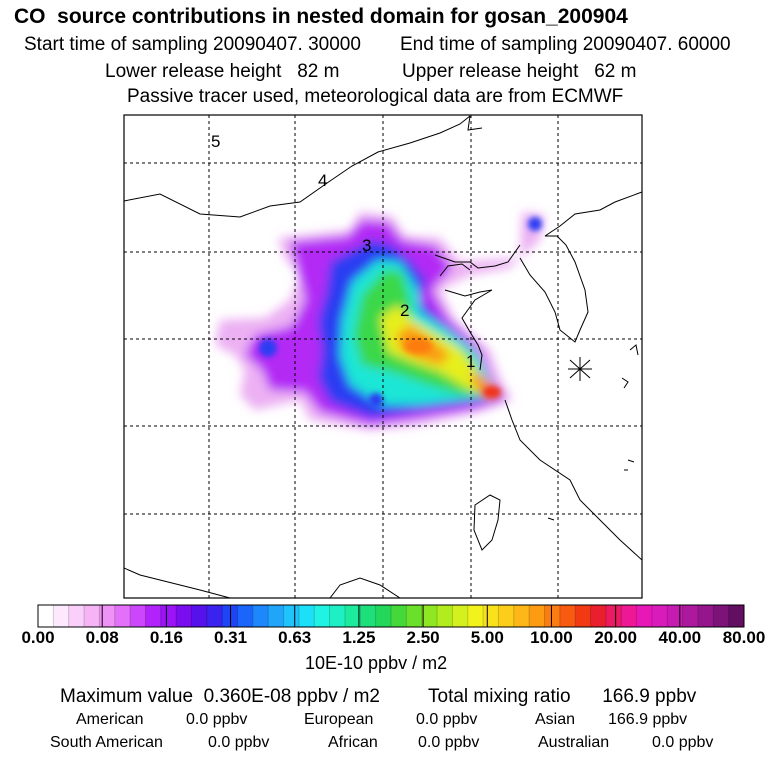  Describe the element at coordinates (447, 719) in the screenshot. I see `european-value: 0.0 ppbv` at that location.